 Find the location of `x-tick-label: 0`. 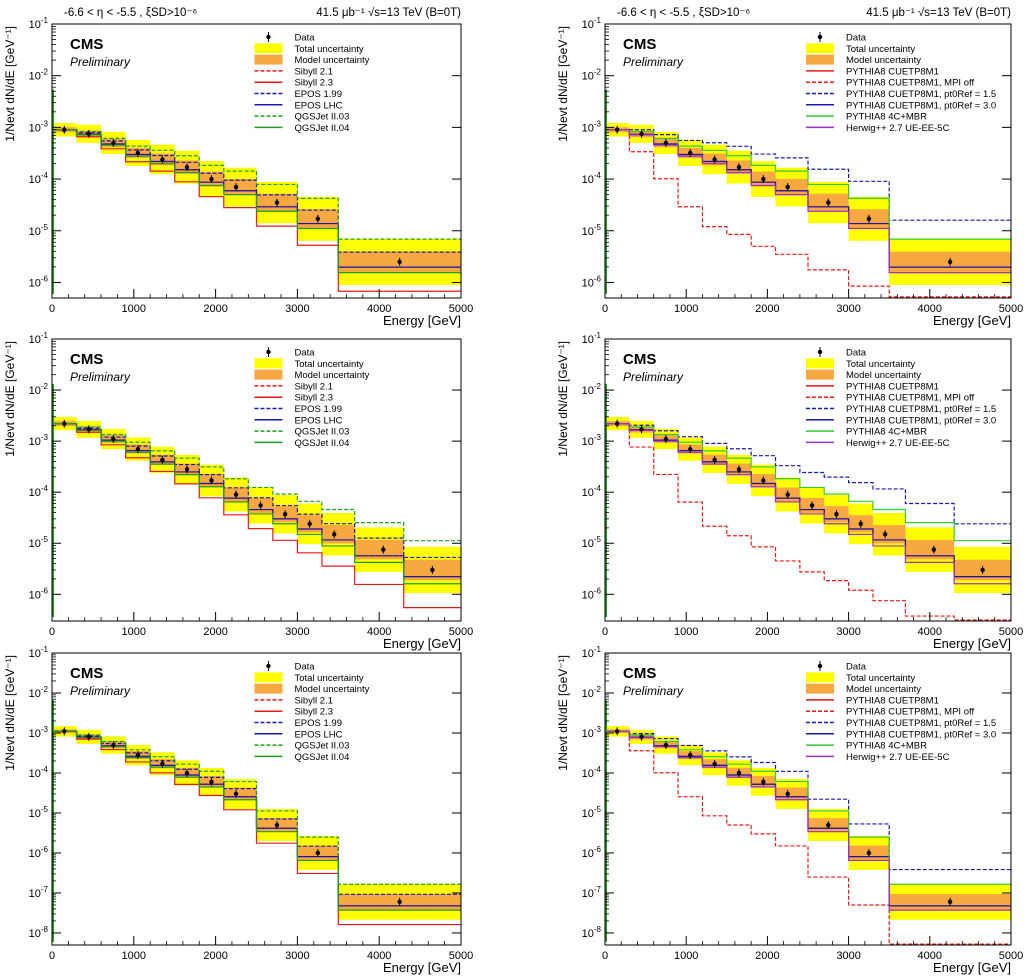

x-tick-label: 0 is located at coordinates (52, 309).